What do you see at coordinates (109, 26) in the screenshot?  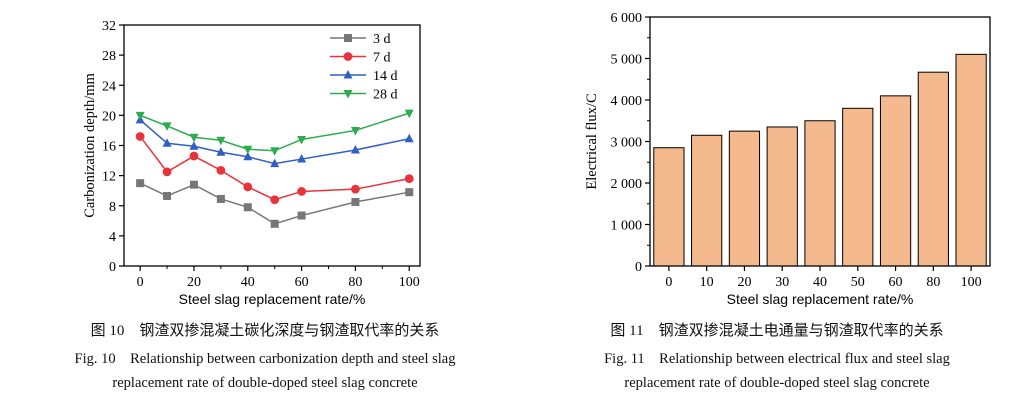 I see `y-tick-label: 32` at bounding box center [109, 26].